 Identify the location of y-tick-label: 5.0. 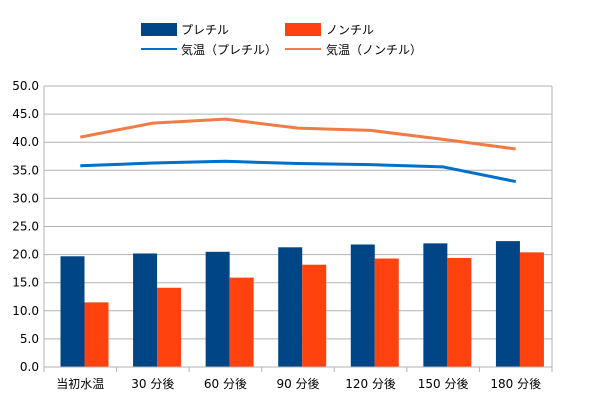
(29, 339).